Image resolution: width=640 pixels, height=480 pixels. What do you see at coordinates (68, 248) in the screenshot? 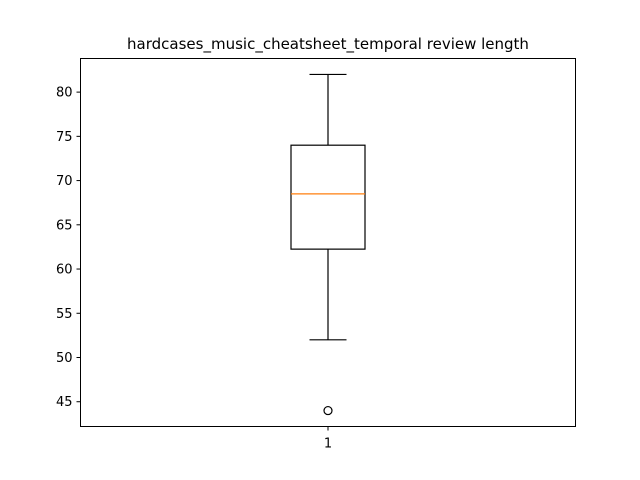
I see `y-axis: 45 50 55 60 65 70 75 80` at bounding box center [68, 248].